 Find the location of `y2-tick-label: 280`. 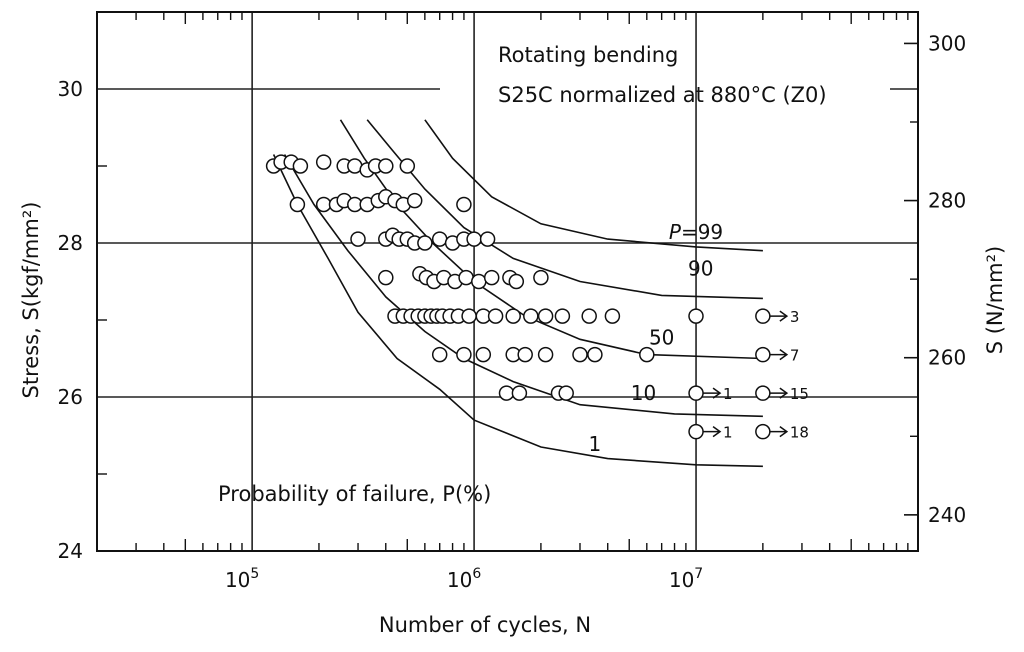

y2-tick-label: 280 is located at coordinates (947, 201).